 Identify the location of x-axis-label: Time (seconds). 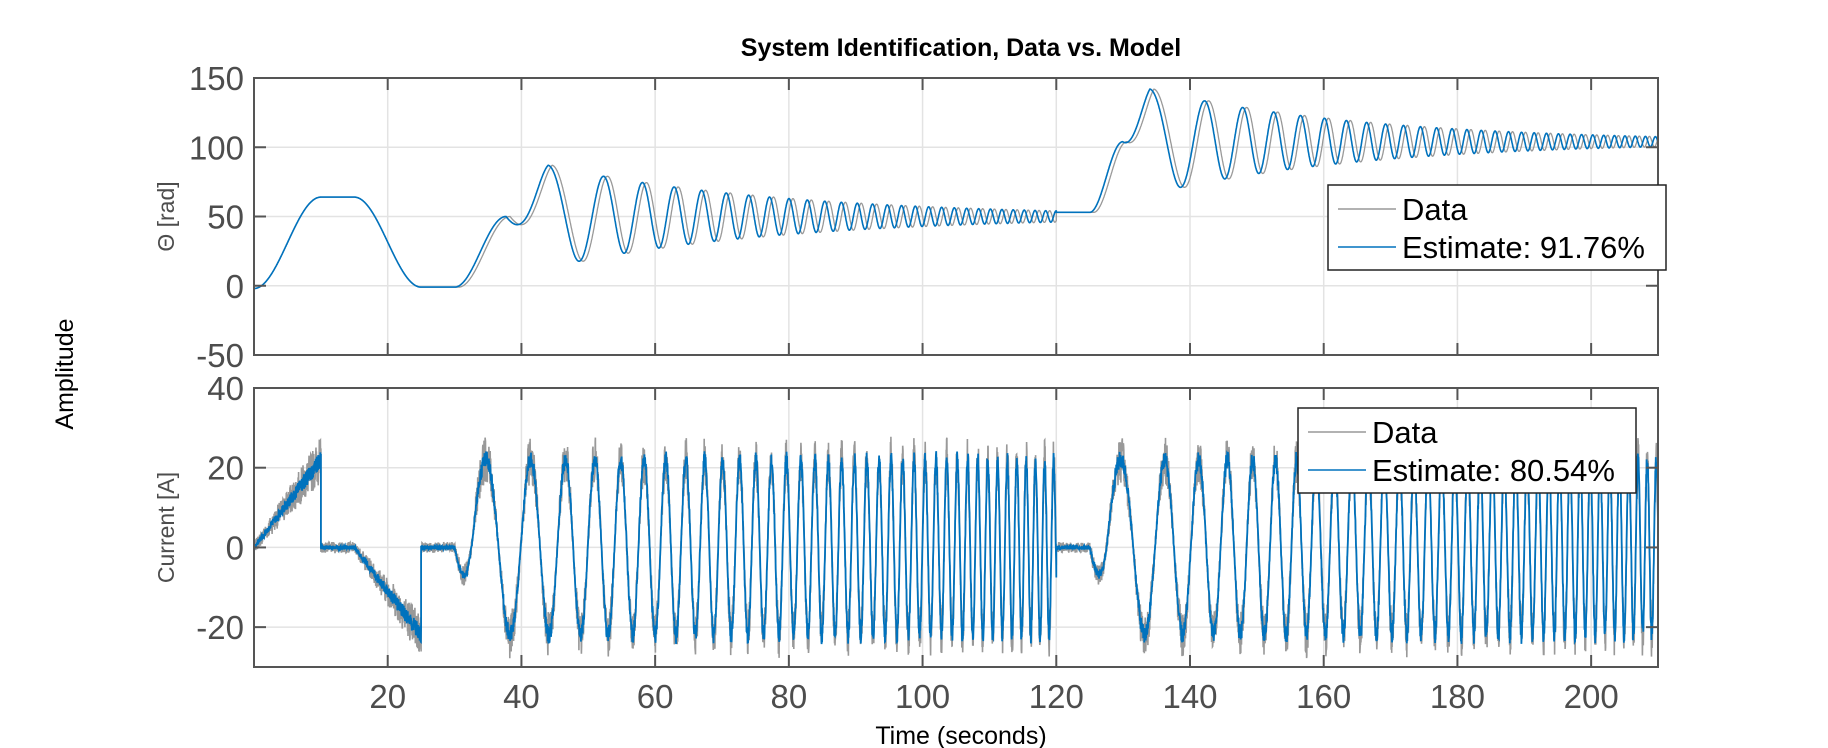
(960, 735).